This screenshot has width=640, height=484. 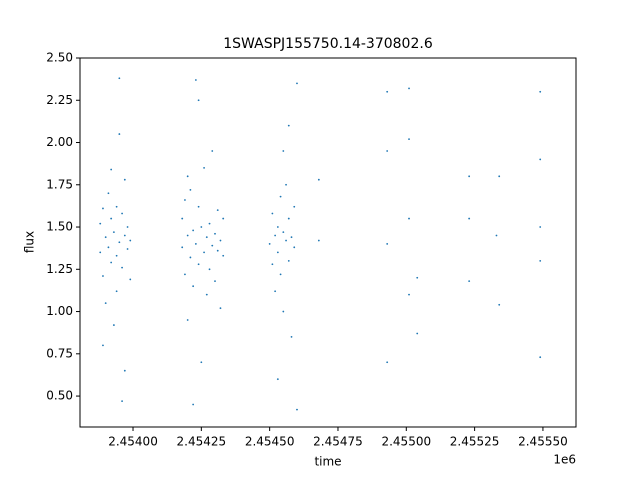 What do you see at coordinates (59, 227) in the screenshot?
I see `y-tick-label: 1.50` at bounding box center [59, 227].